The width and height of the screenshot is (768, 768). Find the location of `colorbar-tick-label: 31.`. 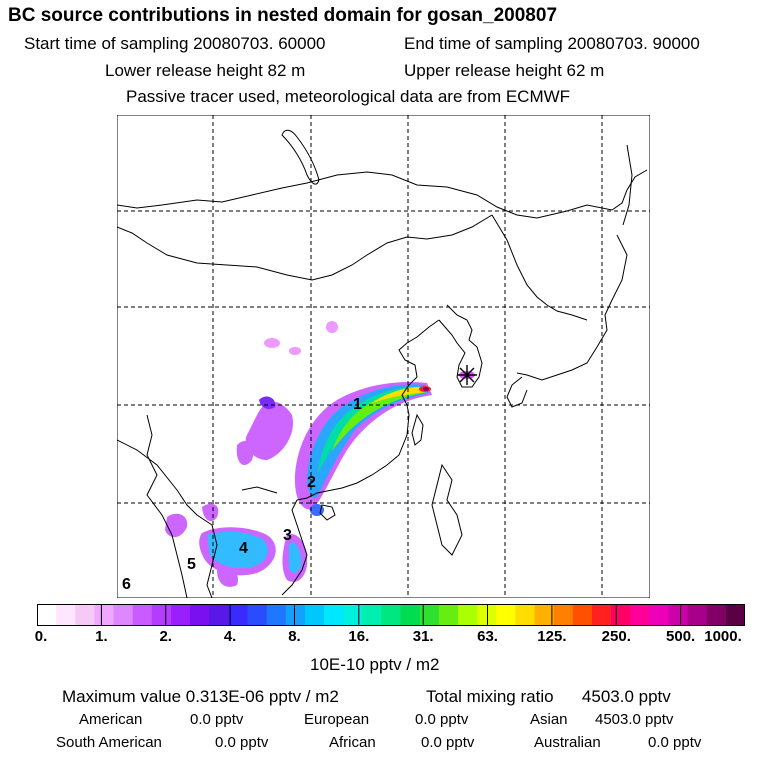

colorbar-tick-label: 31. is located at coordinates (423, 636).